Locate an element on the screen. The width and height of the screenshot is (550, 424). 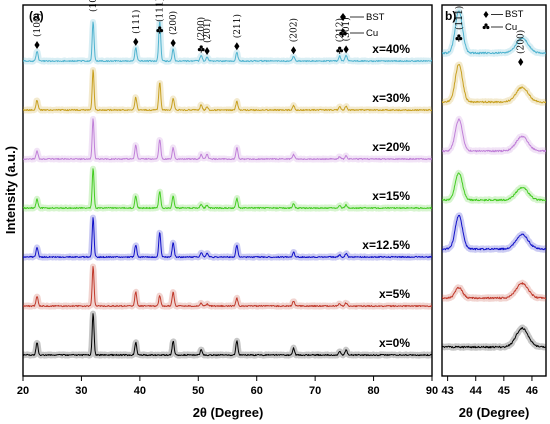
peak-hkl-label: (201) is located at coordinates (207, 31).